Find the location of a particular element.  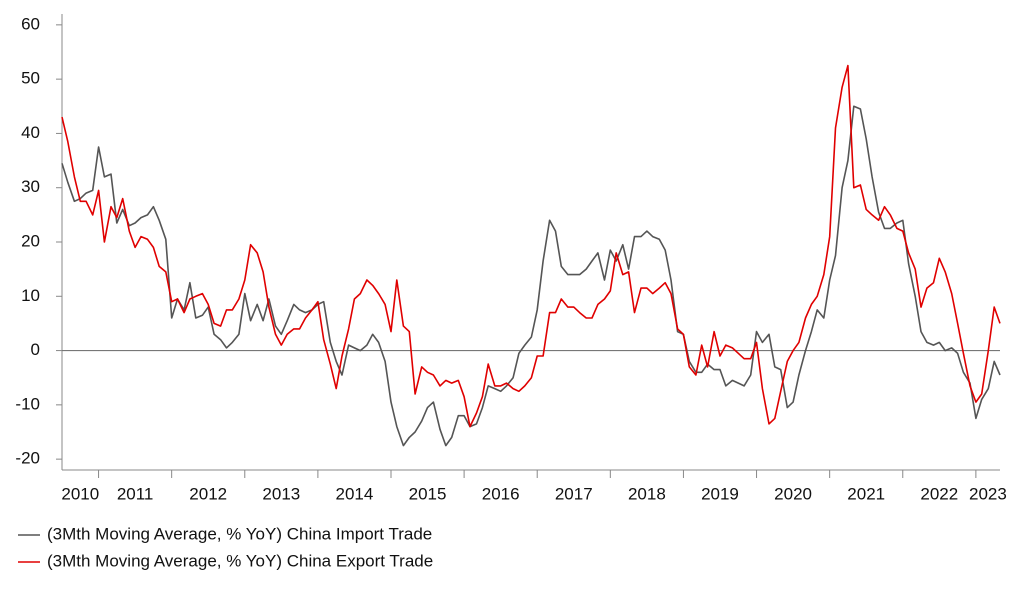

x-tick-label: 2020 is located at coordinates (793, 493).